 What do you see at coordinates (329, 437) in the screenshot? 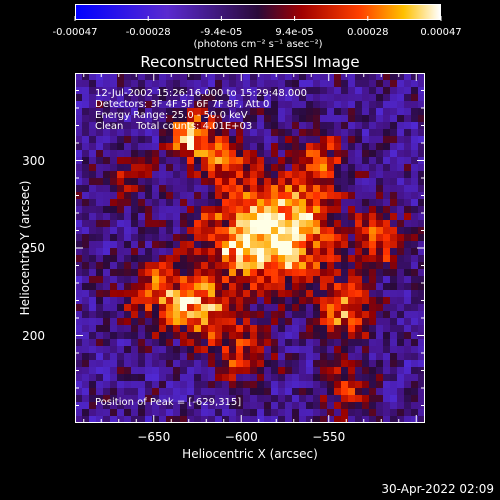
I see `x-tick-label: −550` at bounding box center [329, 437].